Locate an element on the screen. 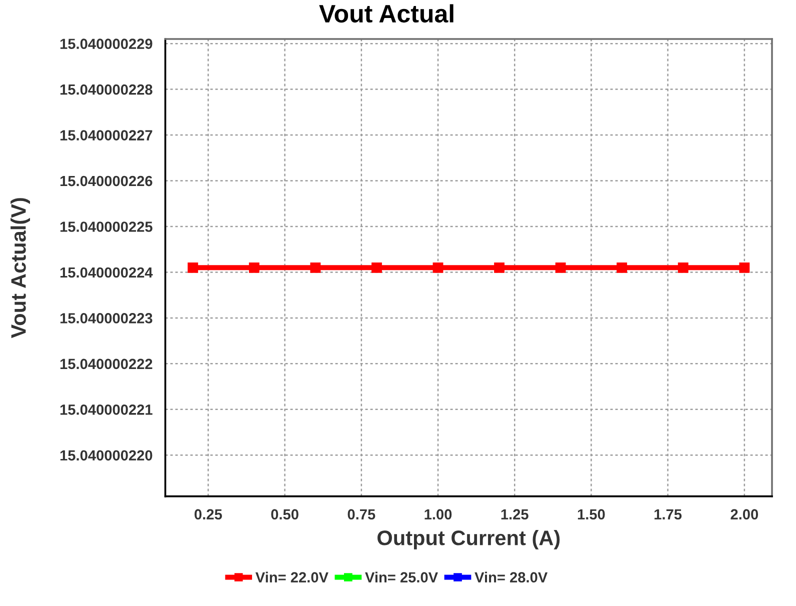  y-axis-title: Vout Actual(V) is located at coordinates (20, 268).